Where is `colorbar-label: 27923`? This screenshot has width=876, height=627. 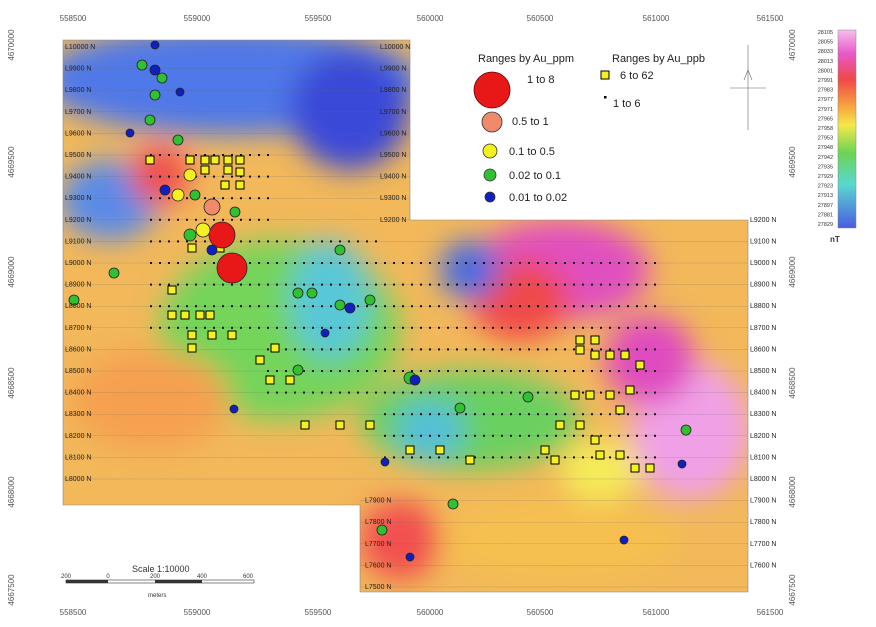 colorbar-label: 27923 is located at coordinates (825, 187).